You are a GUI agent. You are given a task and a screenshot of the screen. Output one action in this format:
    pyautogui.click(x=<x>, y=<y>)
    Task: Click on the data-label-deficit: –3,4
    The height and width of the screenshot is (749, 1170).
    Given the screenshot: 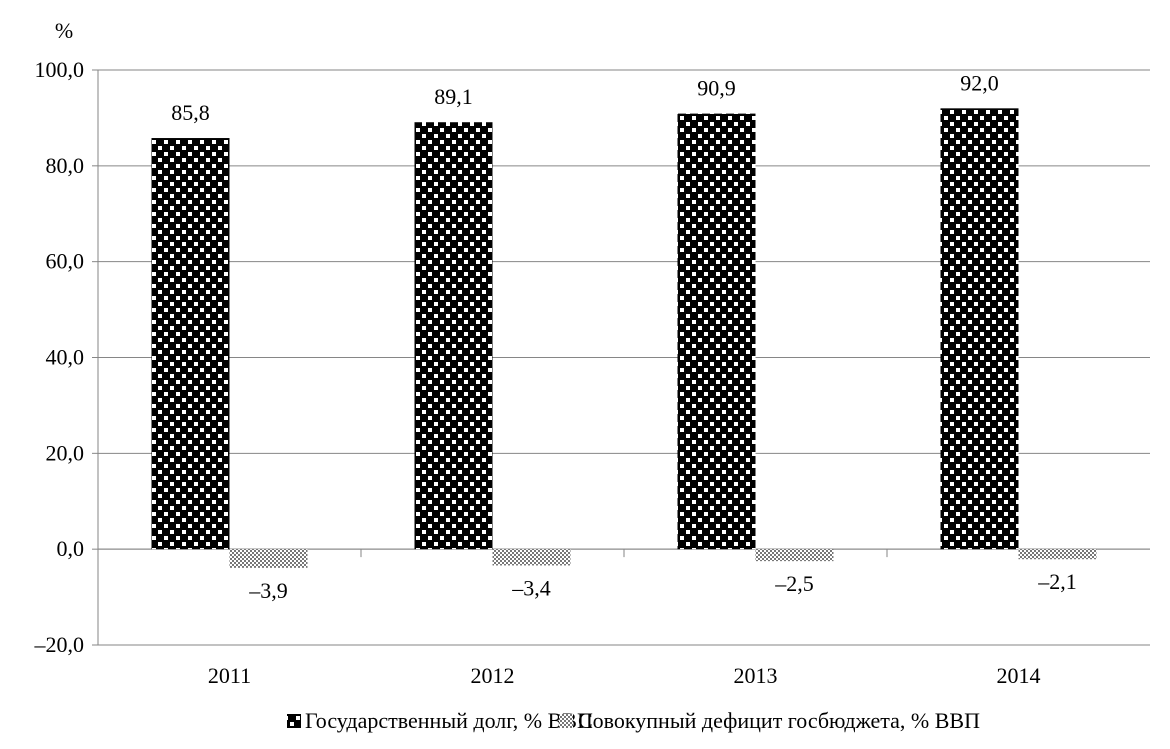 What is the action you would take?
    pyautogui.click(x=531, y=587)
    